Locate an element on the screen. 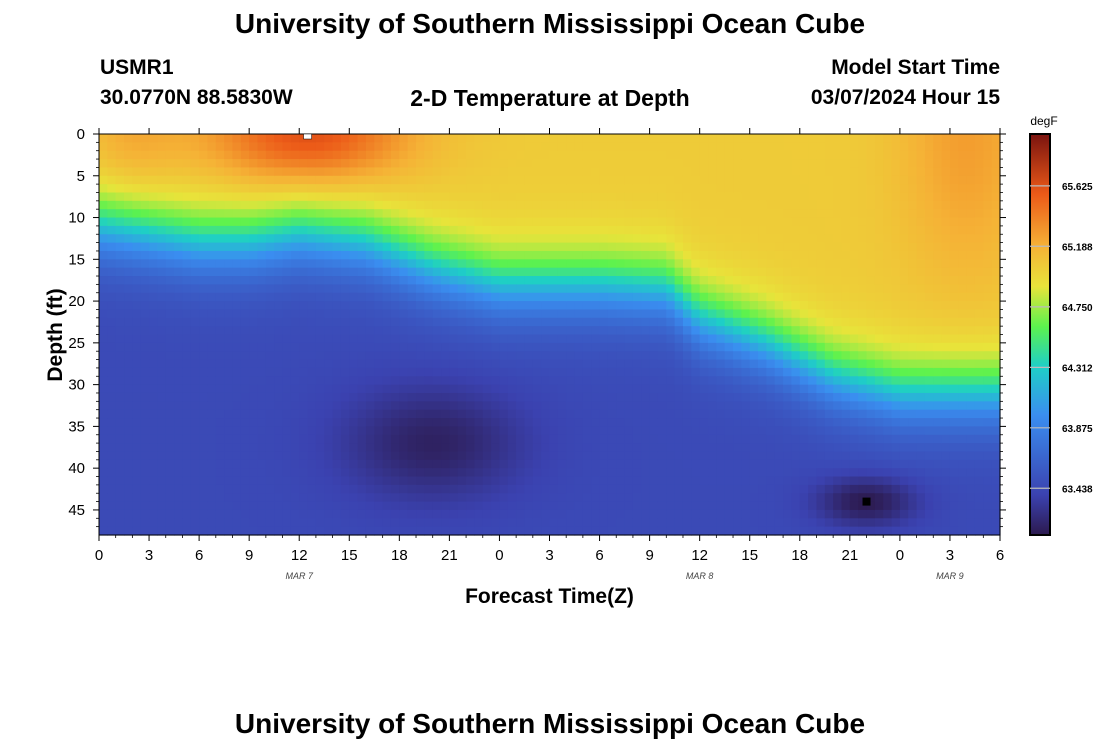  model-start-label: Model Start Time is located at coordinates (915, 67).